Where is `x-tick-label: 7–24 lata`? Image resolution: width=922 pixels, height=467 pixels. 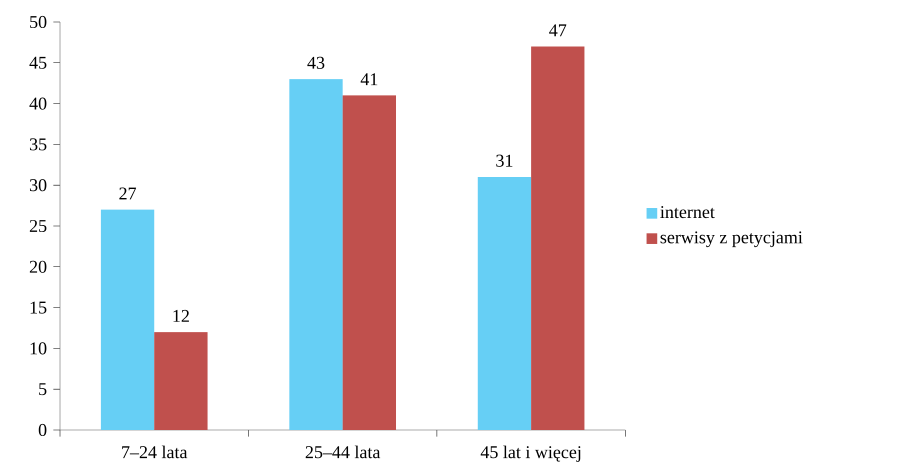 x-tick-label: 7–24 lata is located at coordinates (155, 452).